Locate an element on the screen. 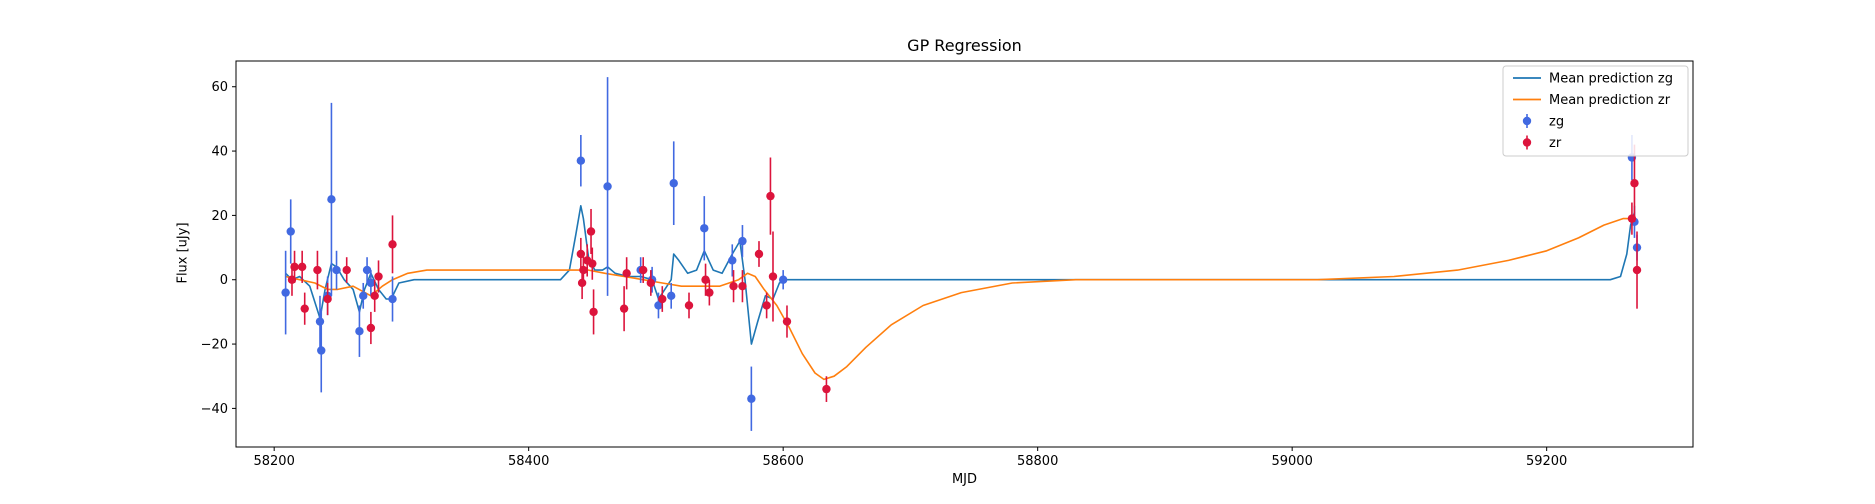 Image resolution: width=1875 pixels, height=504 pixels. y-axis-label: Flux [uJy] is located at coordinates (183, 253).